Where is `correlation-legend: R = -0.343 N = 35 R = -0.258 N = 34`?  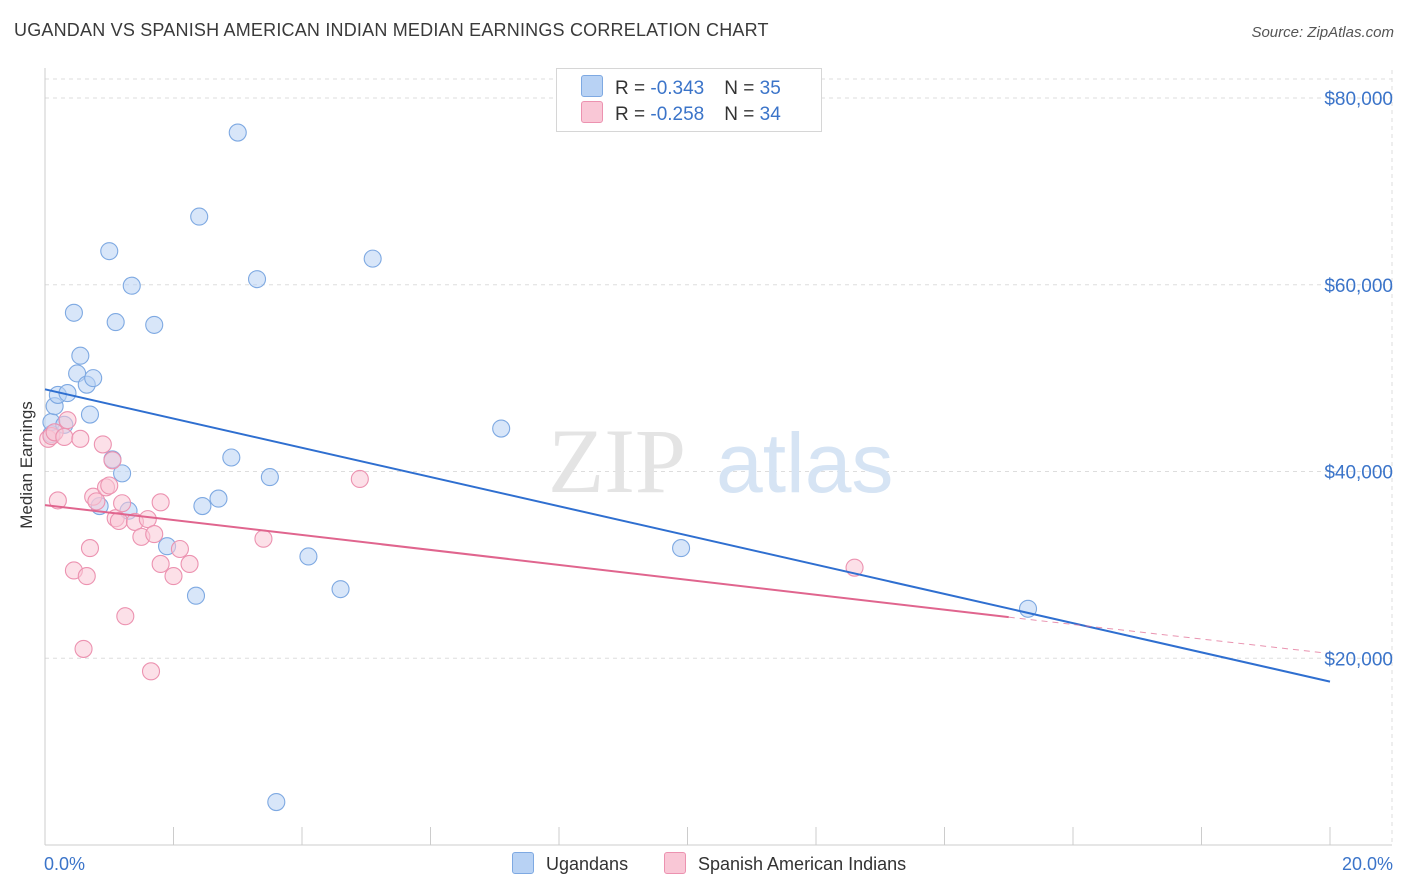
correlation-legend: R = -0.343 N = 35 R = -0.258 N = 34 is located at coordinates (689, 100).